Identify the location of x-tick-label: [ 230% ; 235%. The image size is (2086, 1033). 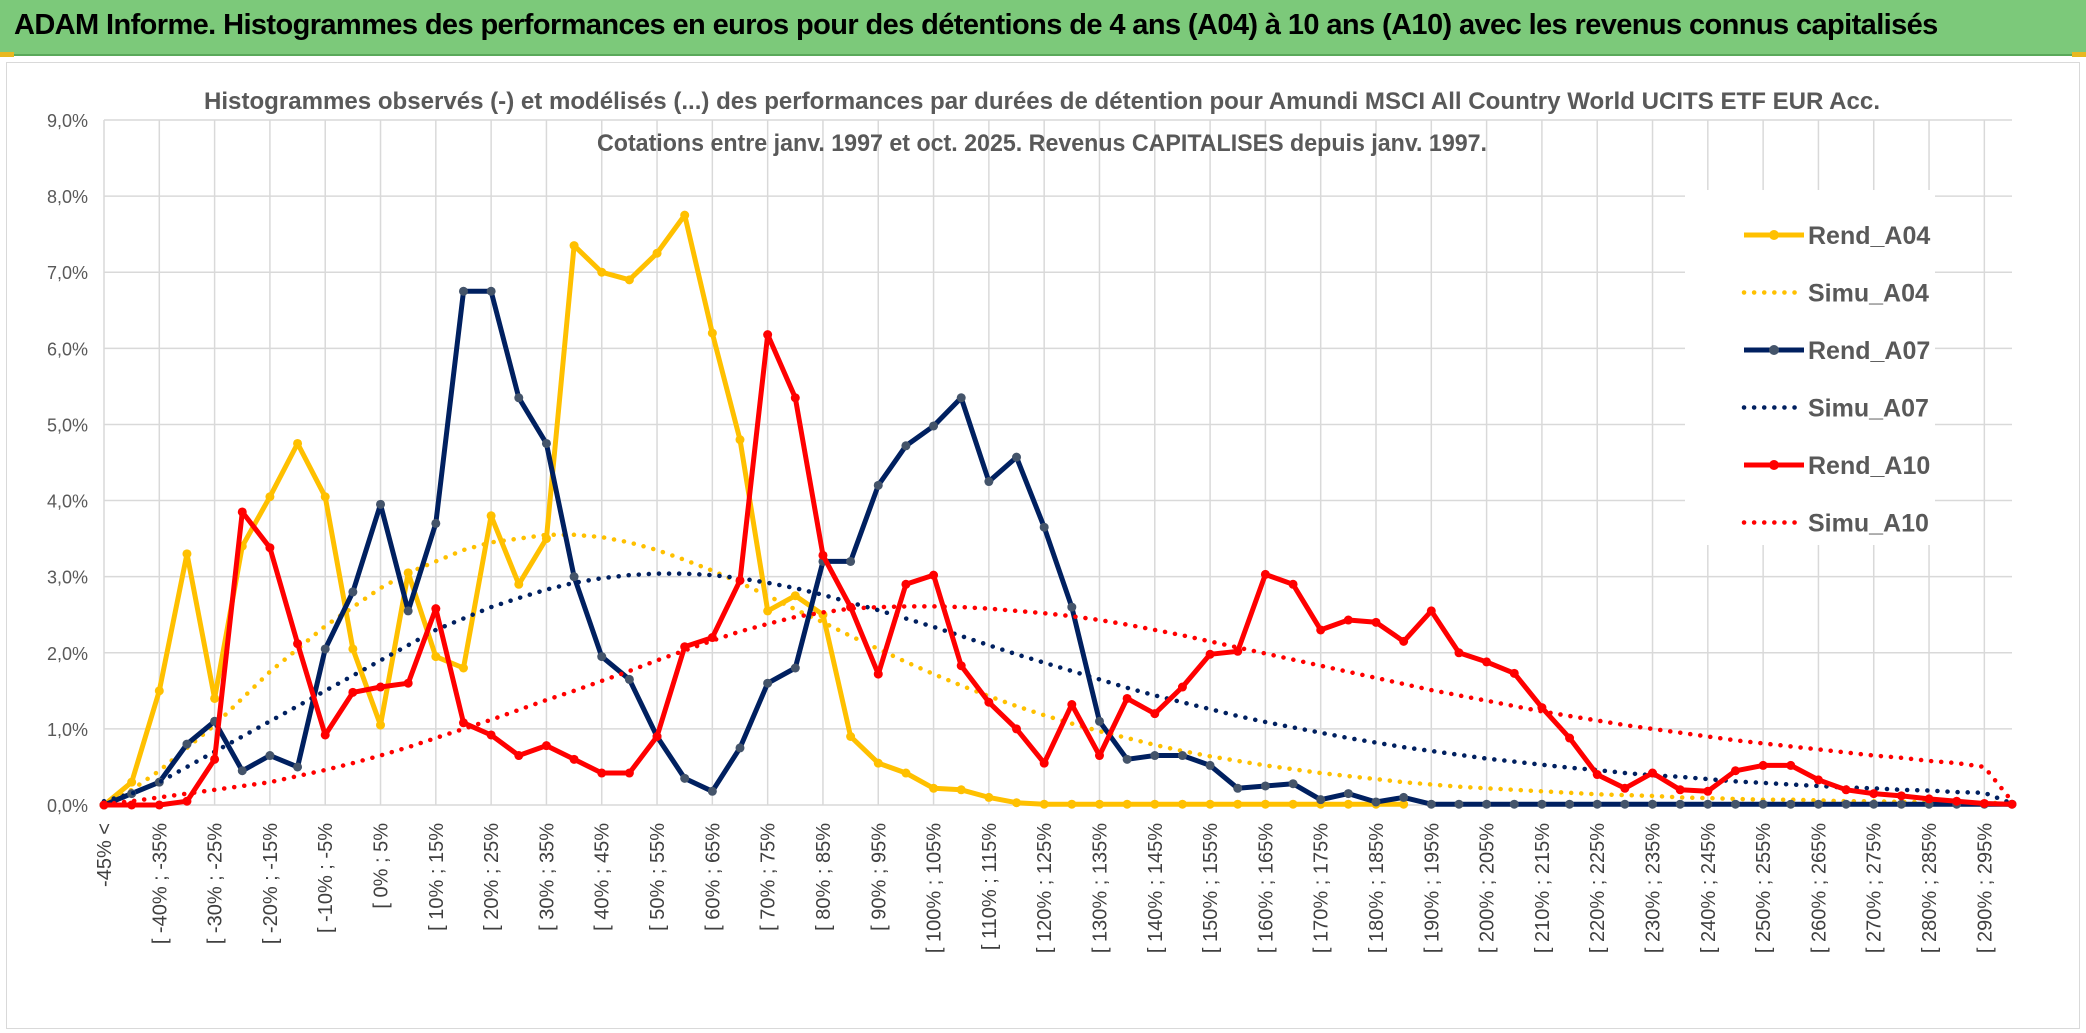
(1654, 888).